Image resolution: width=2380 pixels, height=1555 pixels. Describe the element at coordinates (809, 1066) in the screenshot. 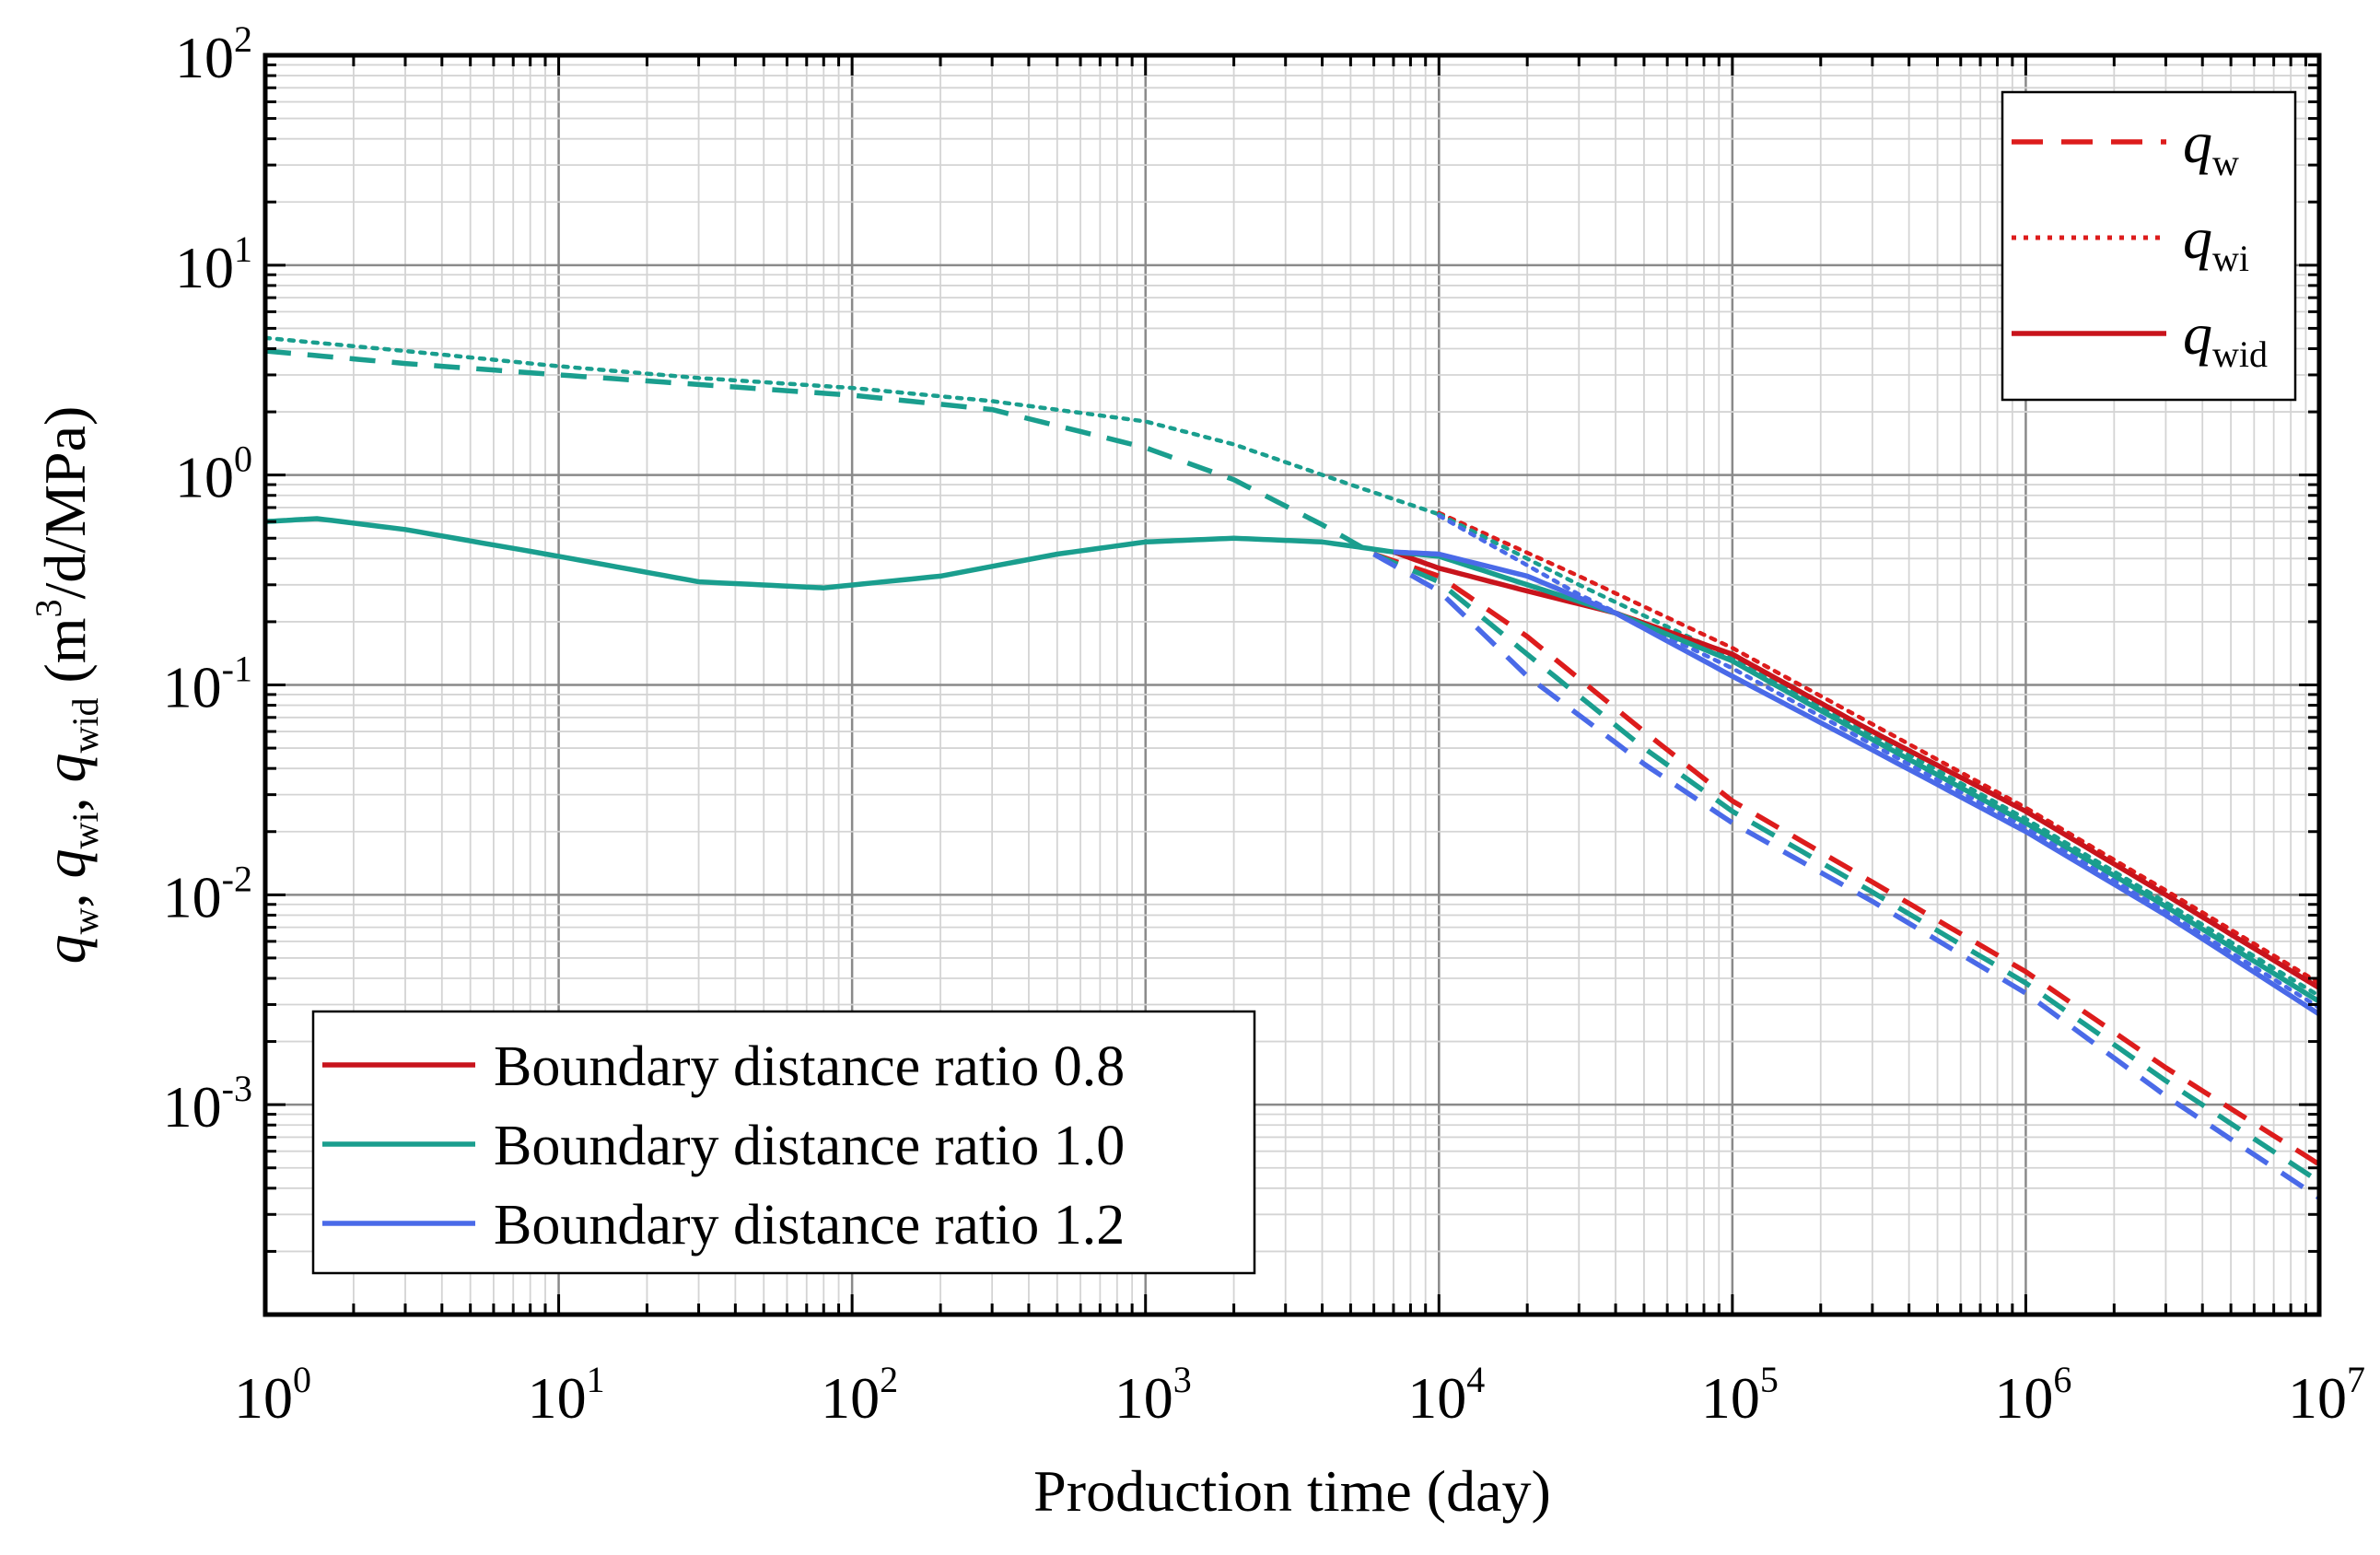

I see `legend-color-label: Boundary distance ratio 0.8` at that location.